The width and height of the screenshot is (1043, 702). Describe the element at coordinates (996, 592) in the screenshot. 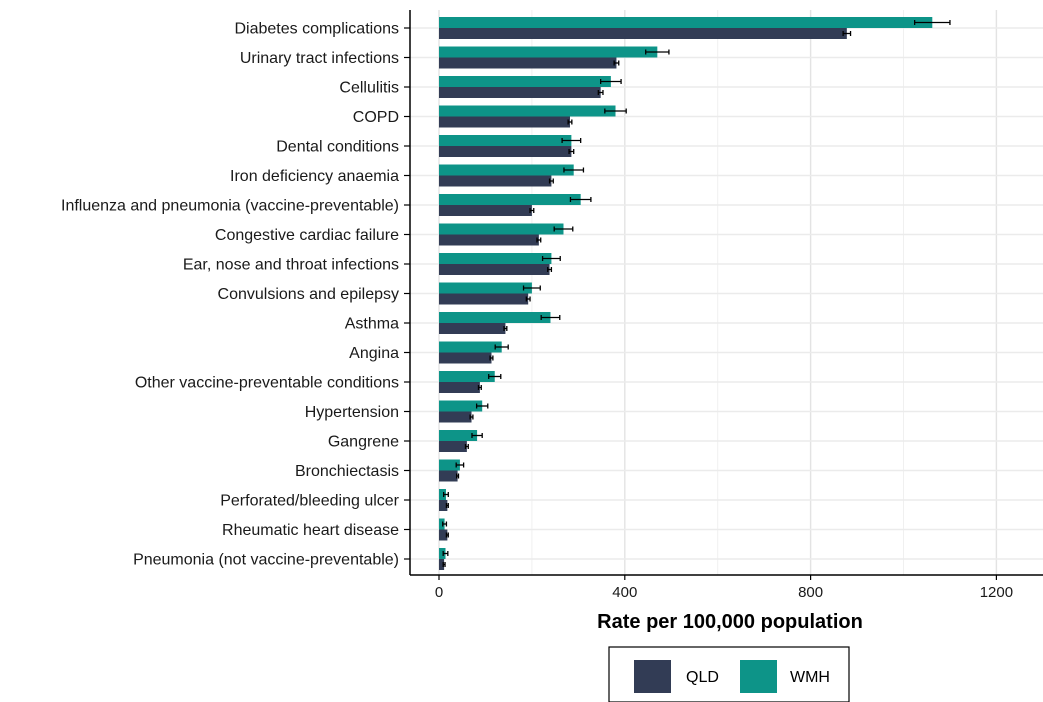

I see `x-tick-label: 1200` at that location.